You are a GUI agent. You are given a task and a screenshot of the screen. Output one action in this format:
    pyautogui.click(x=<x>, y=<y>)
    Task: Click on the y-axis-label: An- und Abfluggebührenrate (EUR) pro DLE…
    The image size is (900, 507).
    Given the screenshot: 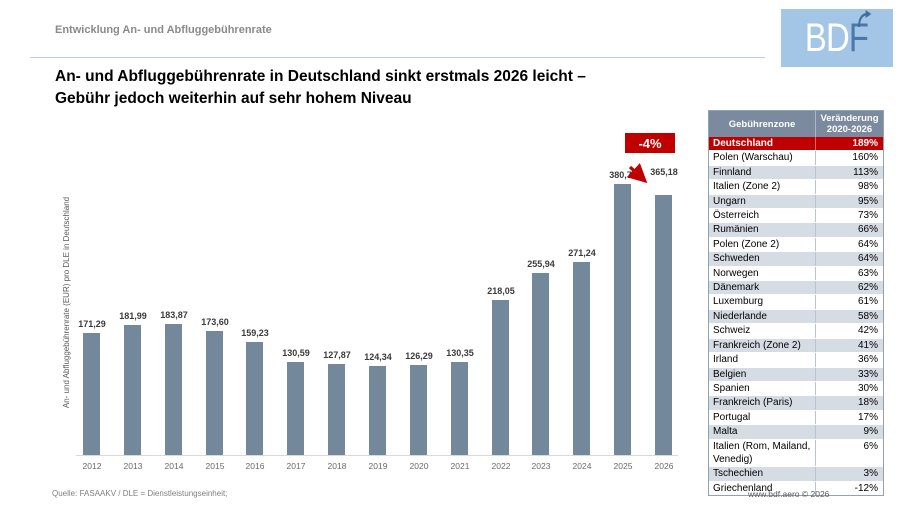 What is the action you would take?
    pyautogui.click(x=66, y=302)
    